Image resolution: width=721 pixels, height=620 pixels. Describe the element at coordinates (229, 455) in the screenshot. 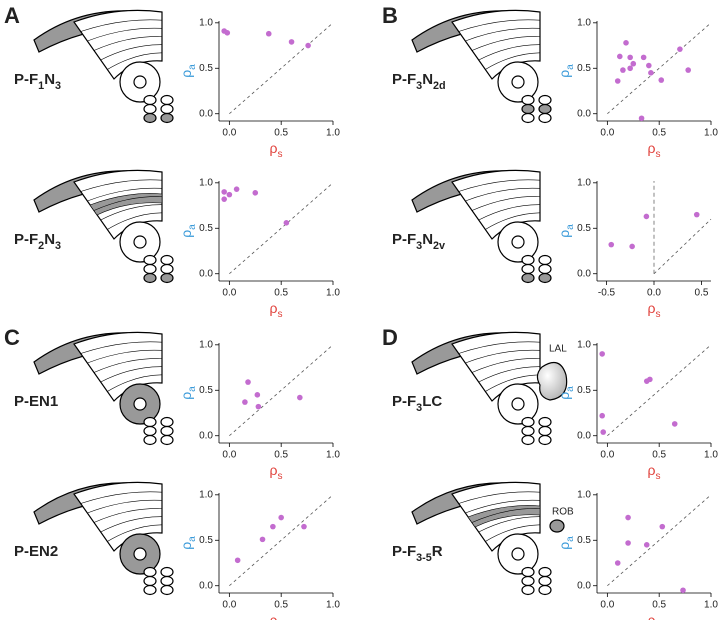

I see `x-tick-label: 0.0` at that location.